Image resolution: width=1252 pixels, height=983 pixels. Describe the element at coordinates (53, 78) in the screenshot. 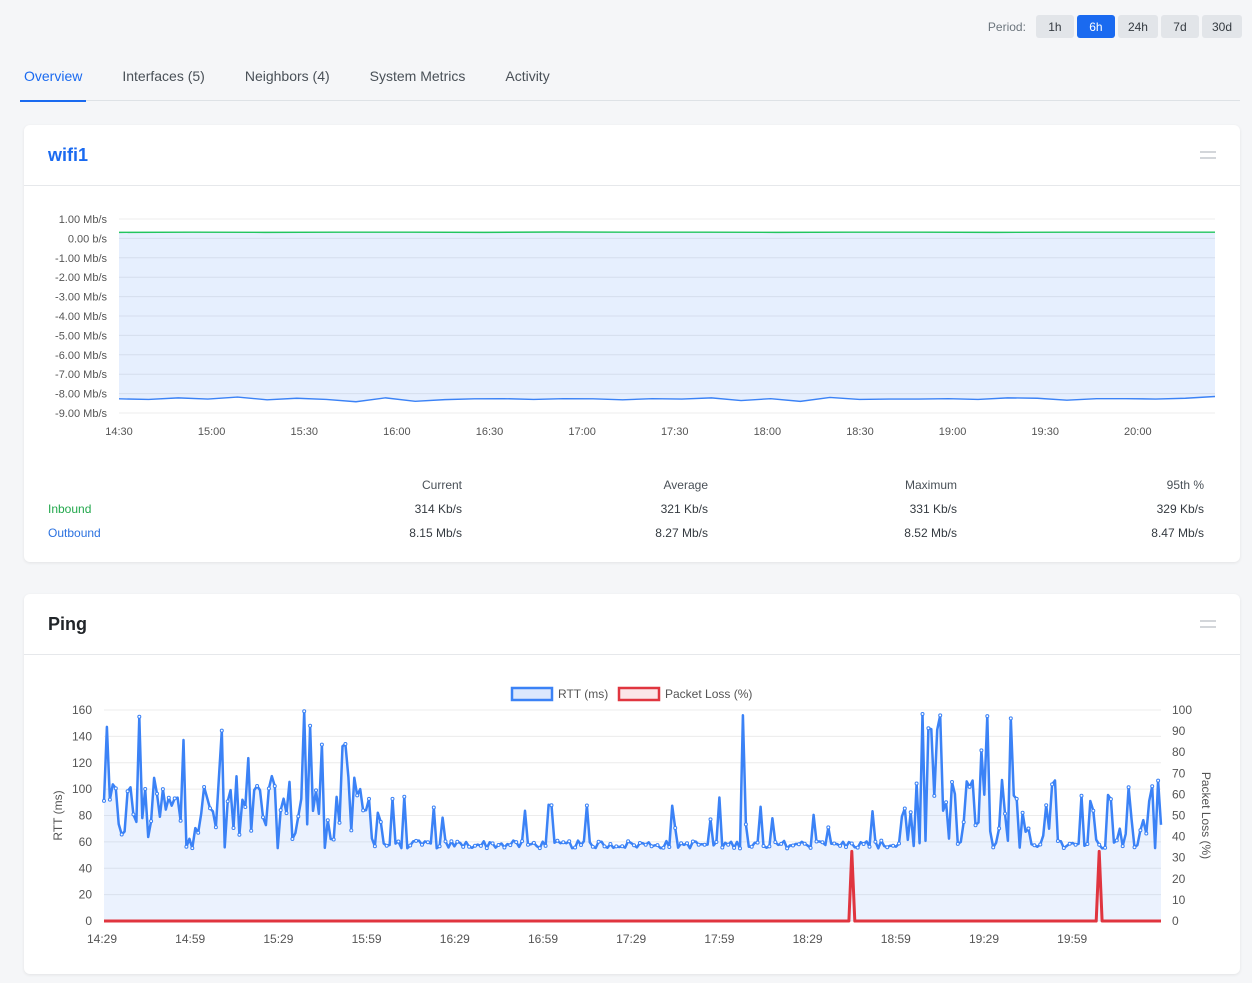

I see `tab-overview: Overview` at that location.